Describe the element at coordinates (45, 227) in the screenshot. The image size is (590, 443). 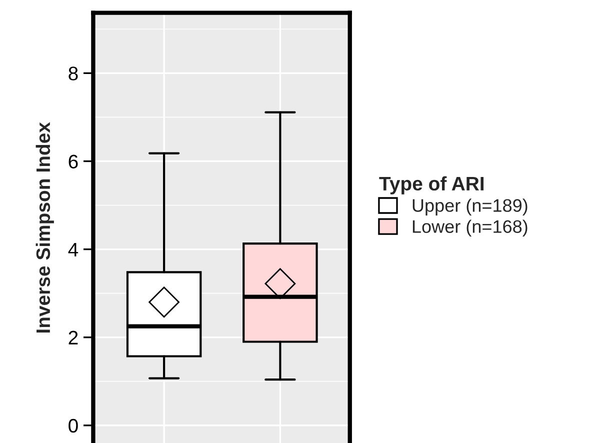
I see `y-axis-title: Inverse Simpson Index` at that location.